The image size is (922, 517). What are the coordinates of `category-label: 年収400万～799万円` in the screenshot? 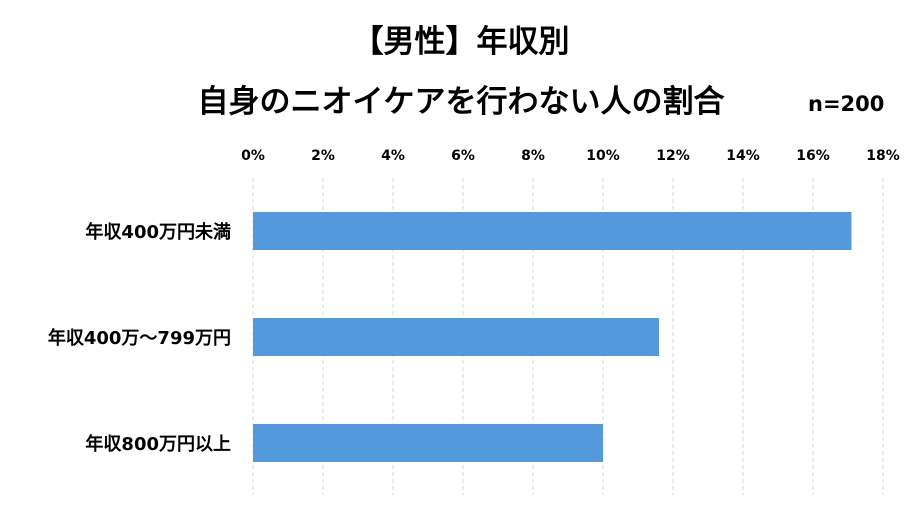 It's located at (139, 338).